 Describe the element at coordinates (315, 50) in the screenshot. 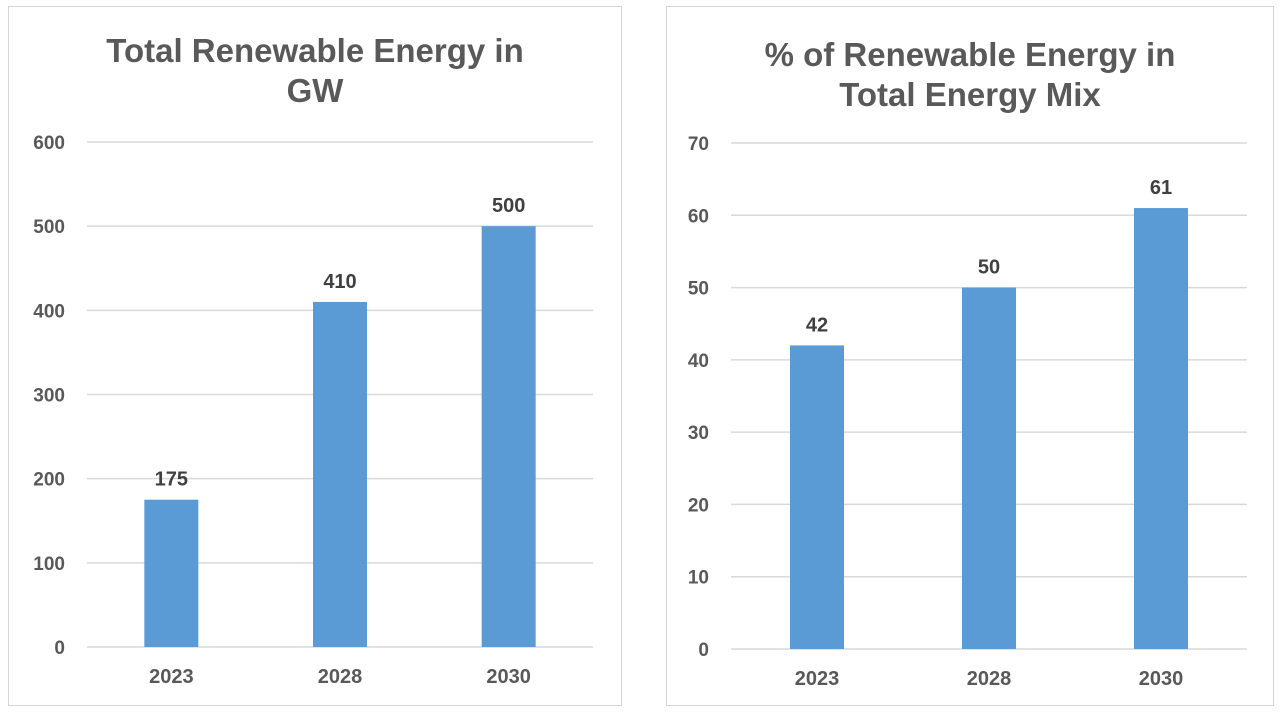

I see `chart-title-line-1: Total Renewable Energy in` at that location.